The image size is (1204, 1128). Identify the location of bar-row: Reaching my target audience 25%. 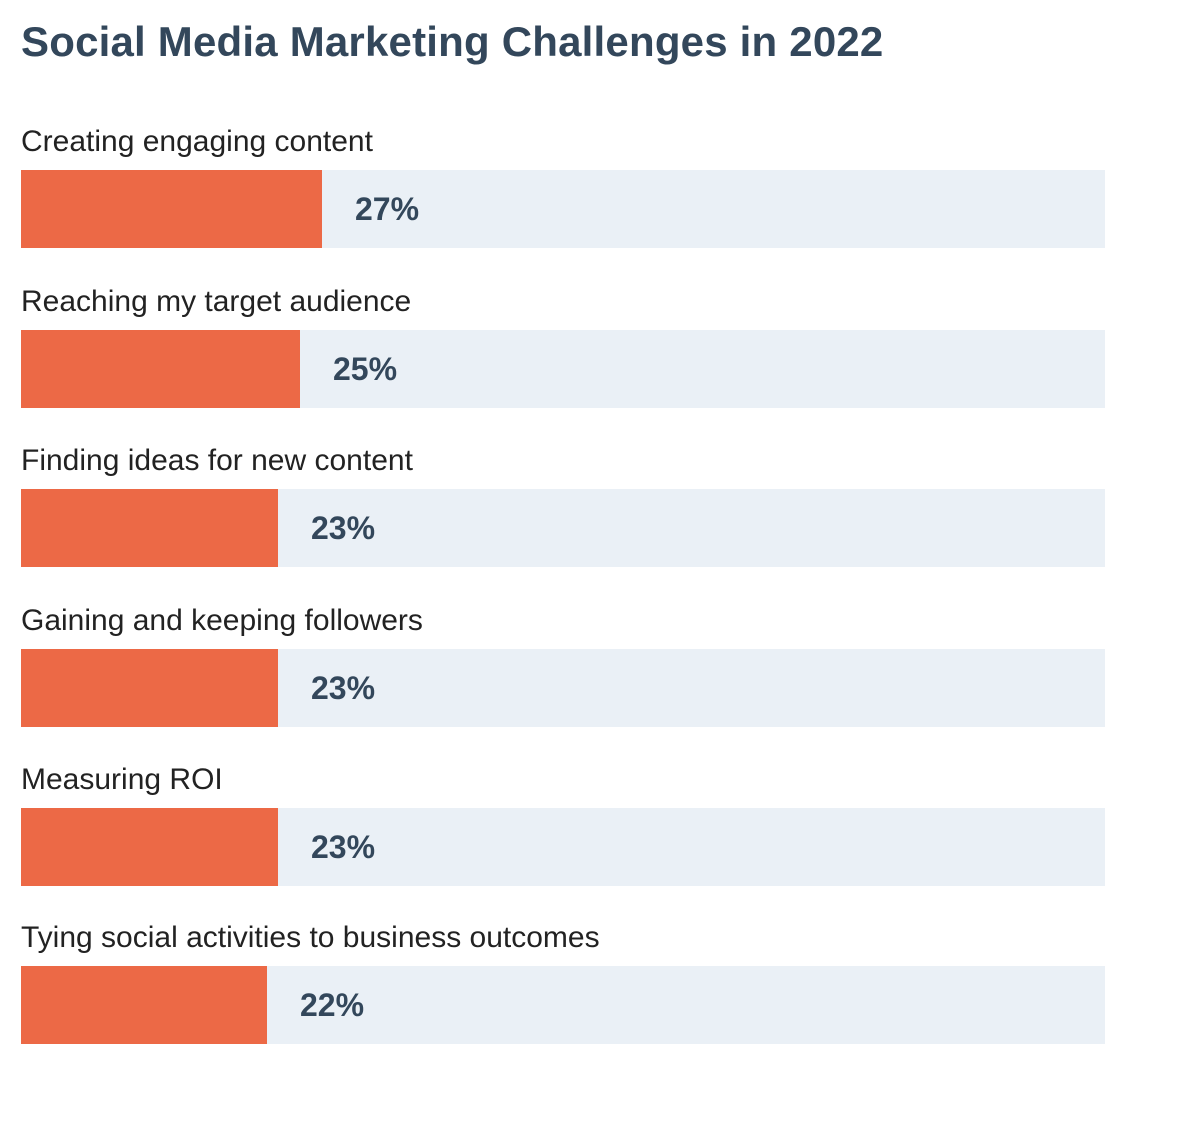
(563, 346).